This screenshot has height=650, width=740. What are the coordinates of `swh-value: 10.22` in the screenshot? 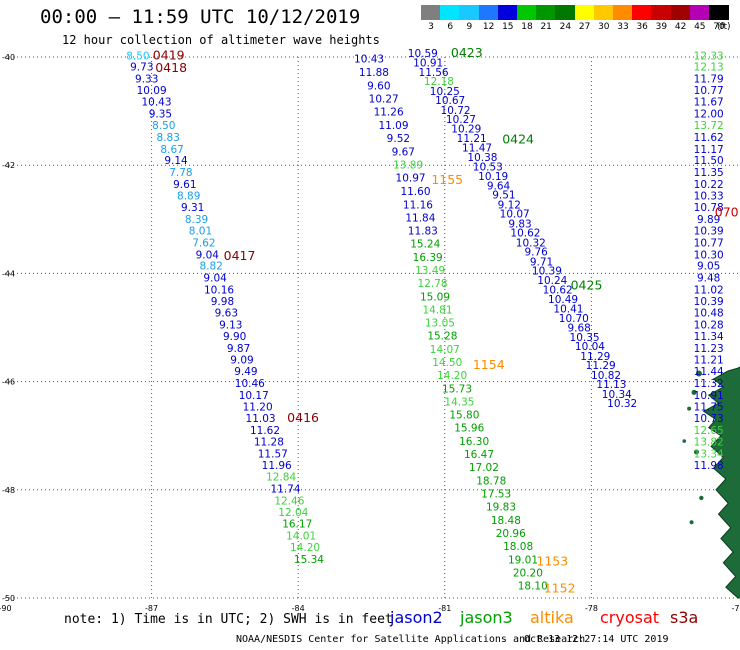 It's located at (709, 185).